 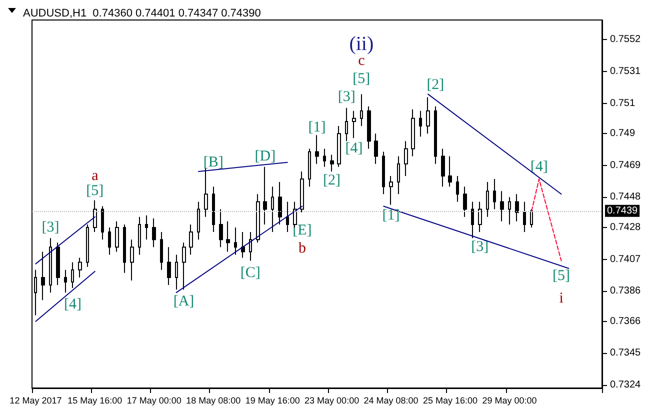 I want to click on ref-line-label: 0.7439, so click(x=622, y=210).